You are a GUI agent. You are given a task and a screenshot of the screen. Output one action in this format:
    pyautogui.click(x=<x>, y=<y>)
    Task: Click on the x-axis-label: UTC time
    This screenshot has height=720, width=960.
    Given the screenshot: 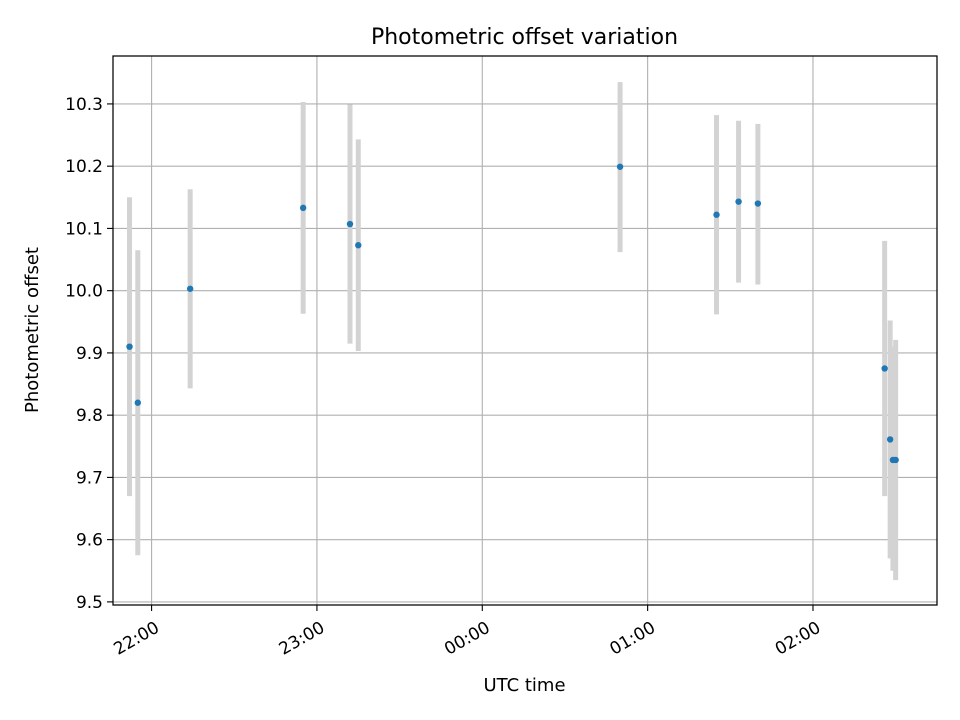 What is the action you would take?
    pyautogui.click(x=524, y=685)
    